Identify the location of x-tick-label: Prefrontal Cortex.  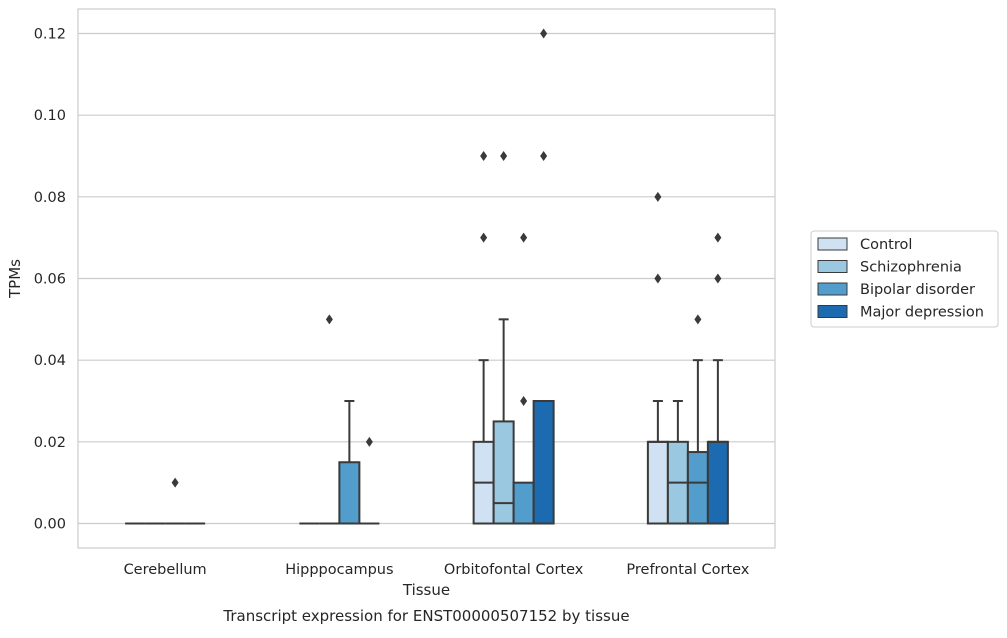
(687, 570).